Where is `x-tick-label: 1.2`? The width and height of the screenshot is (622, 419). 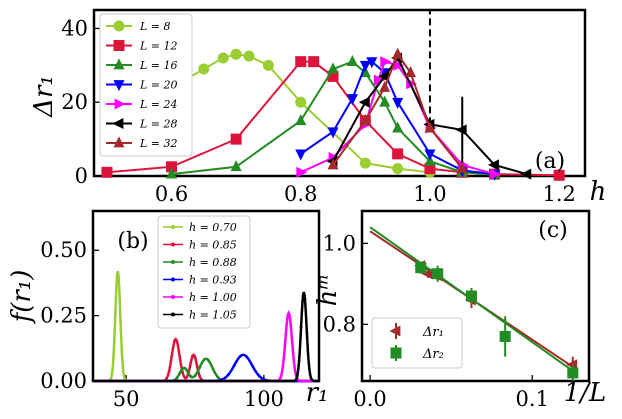 x-tick-label: 1.2 is located at coordinates (558, 194).